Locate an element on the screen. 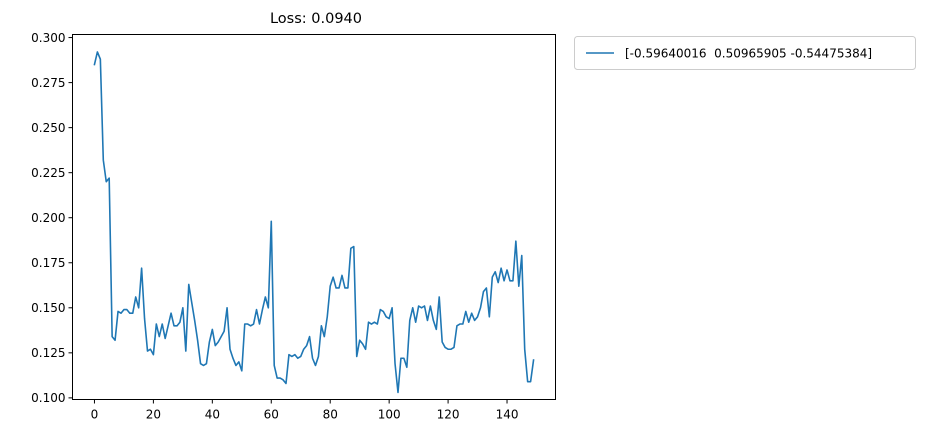 The width and height of the screenshot is (926, 435). x-tick-label: 60 is located at coordinates (271, 415).